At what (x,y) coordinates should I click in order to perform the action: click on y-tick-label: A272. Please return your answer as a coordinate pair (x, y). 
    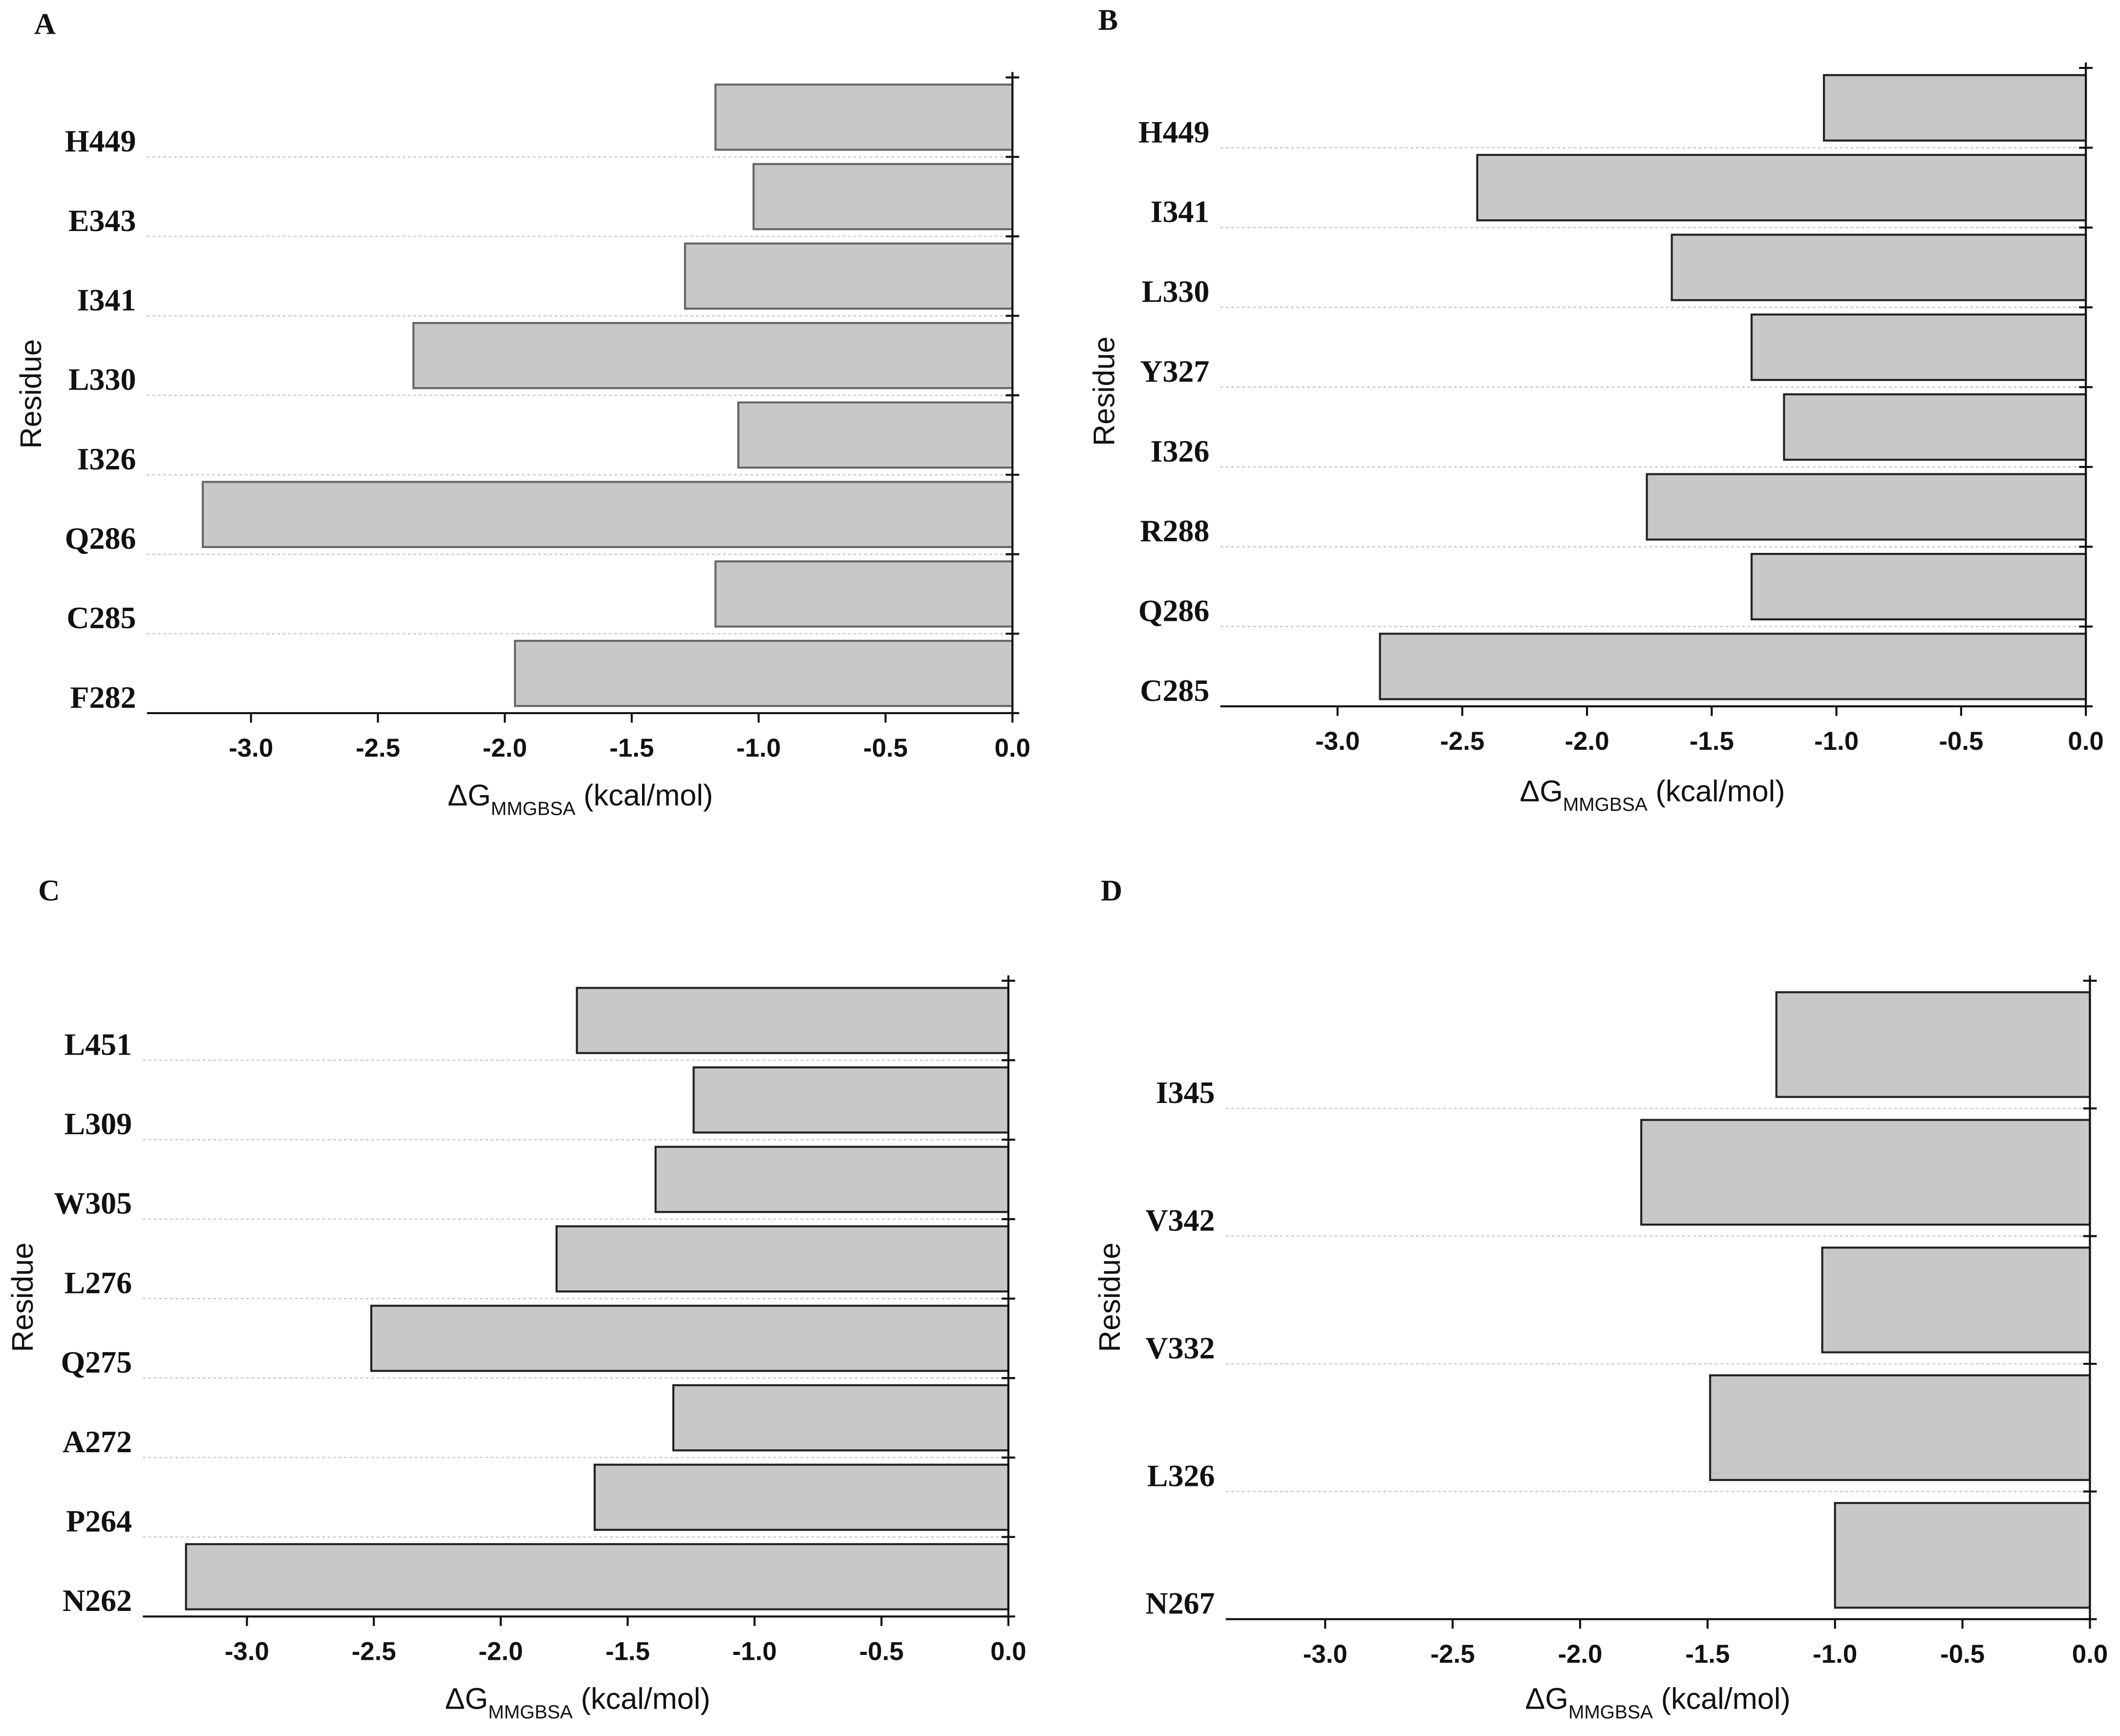
    Looking at the image, I should click on (97, 1441).